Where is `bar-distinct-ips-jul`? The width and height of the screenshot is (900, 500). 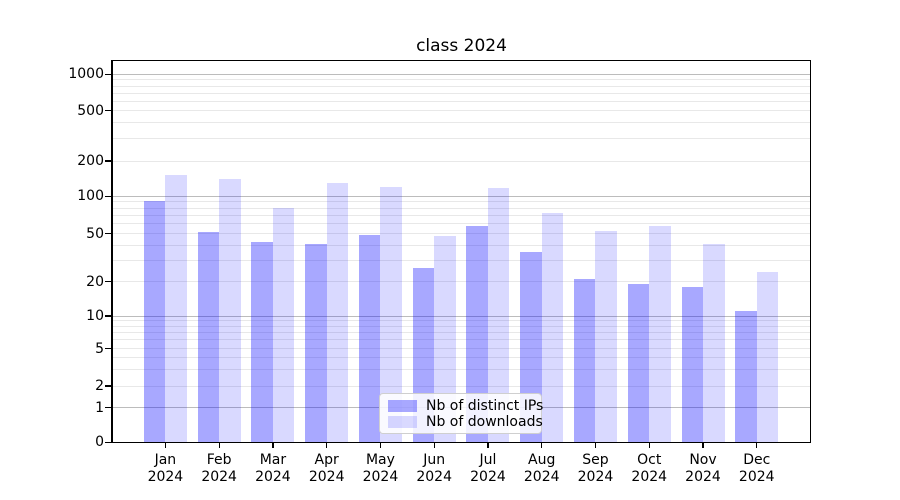
bar-distinct-ips-jul is located at coordinates (477, 334).